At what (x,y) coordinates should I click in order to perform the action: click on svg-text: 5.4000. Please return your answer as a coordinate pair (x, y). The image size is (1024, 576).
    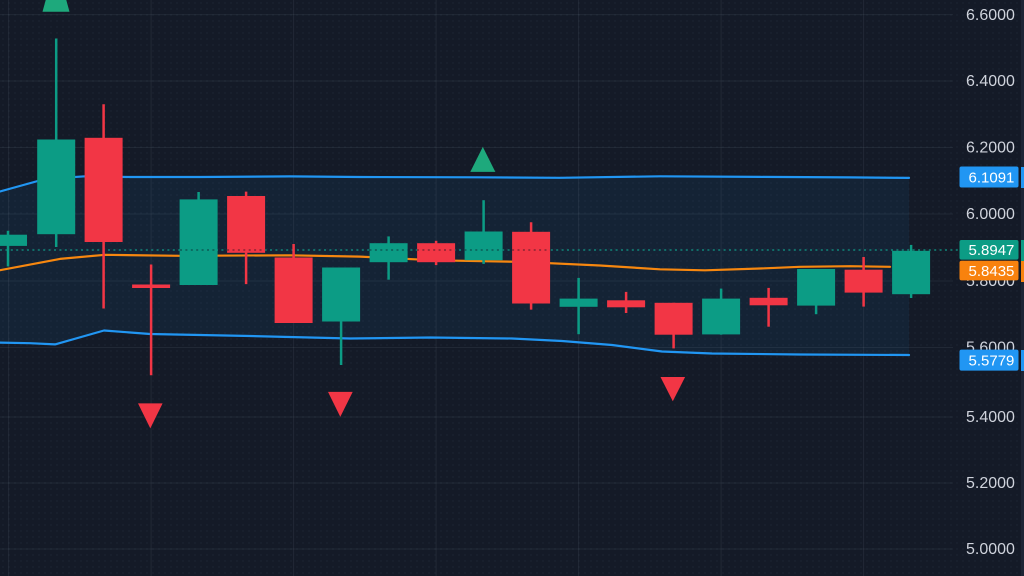
    Looking at the image, I should click on (990, 417).